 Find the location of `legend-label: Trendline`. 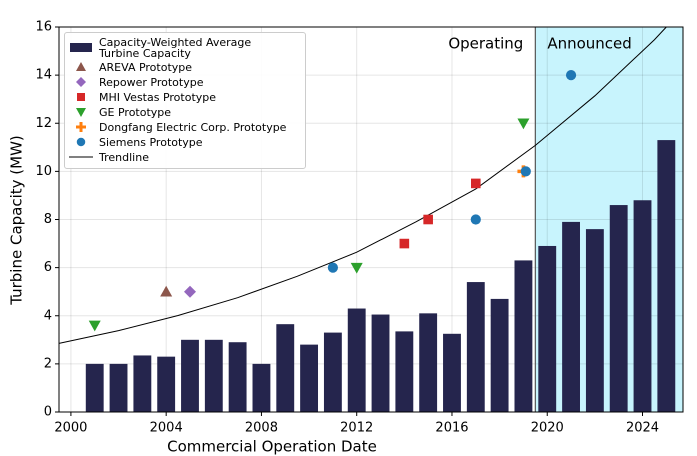

legend-label: Trendline is located at coordinates (124, 157).